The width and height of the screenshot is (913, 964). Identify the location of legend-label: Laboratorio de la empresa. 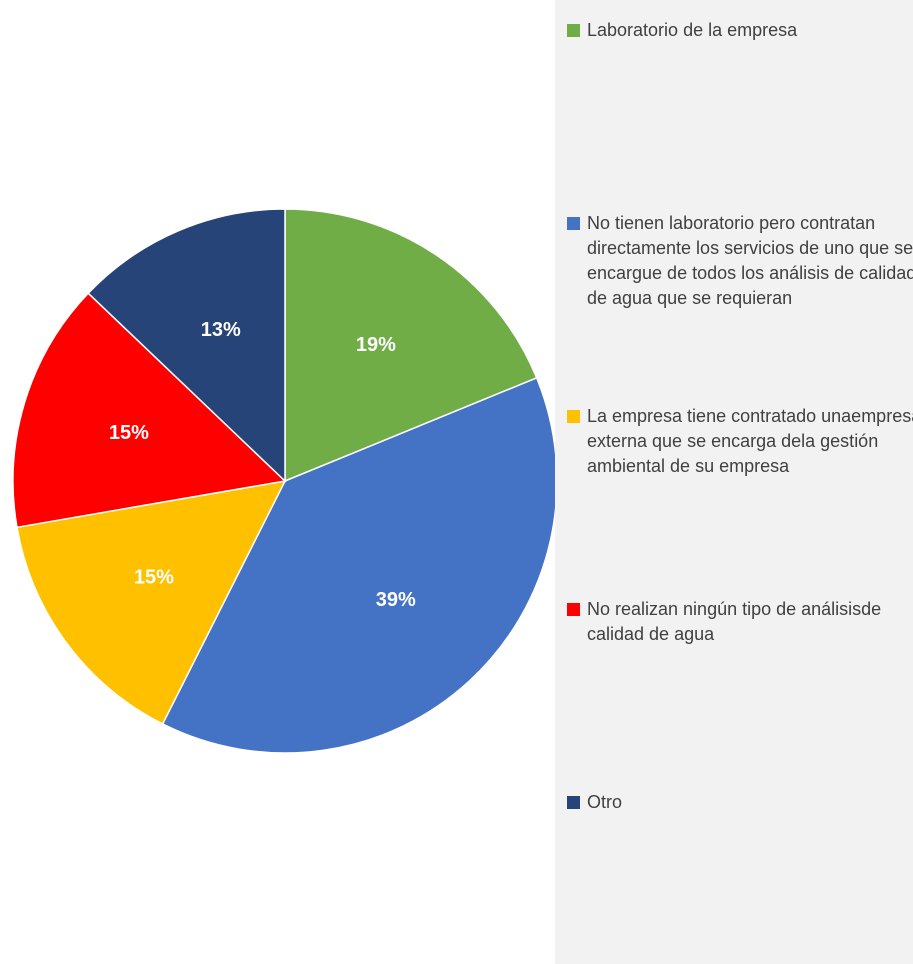
(692, 30).